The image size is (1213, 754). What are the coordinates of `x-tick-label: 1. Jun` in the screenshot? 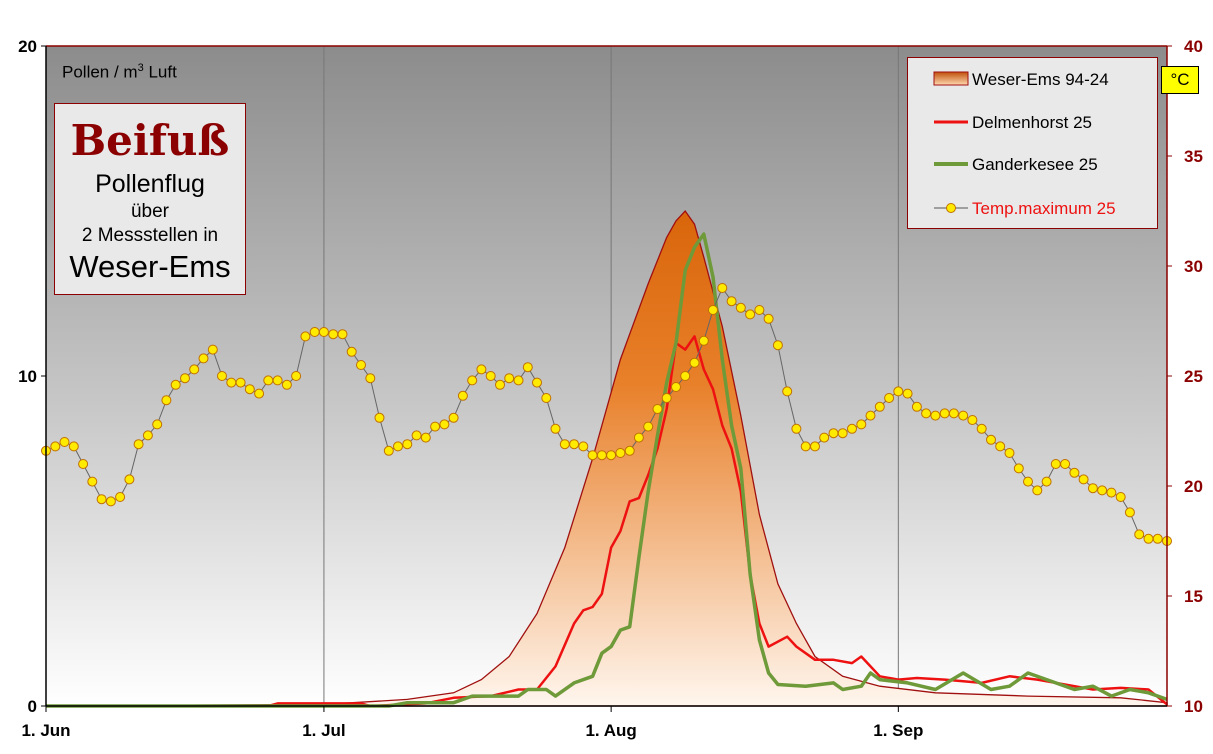 It's located at (45, 730).